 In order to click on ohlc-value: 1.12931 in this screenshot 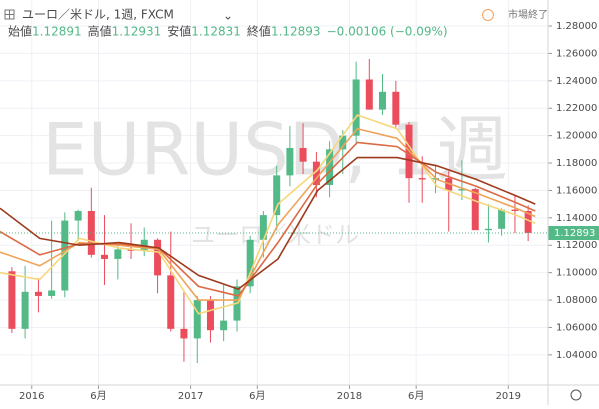, I will do `click(137, 32)`.